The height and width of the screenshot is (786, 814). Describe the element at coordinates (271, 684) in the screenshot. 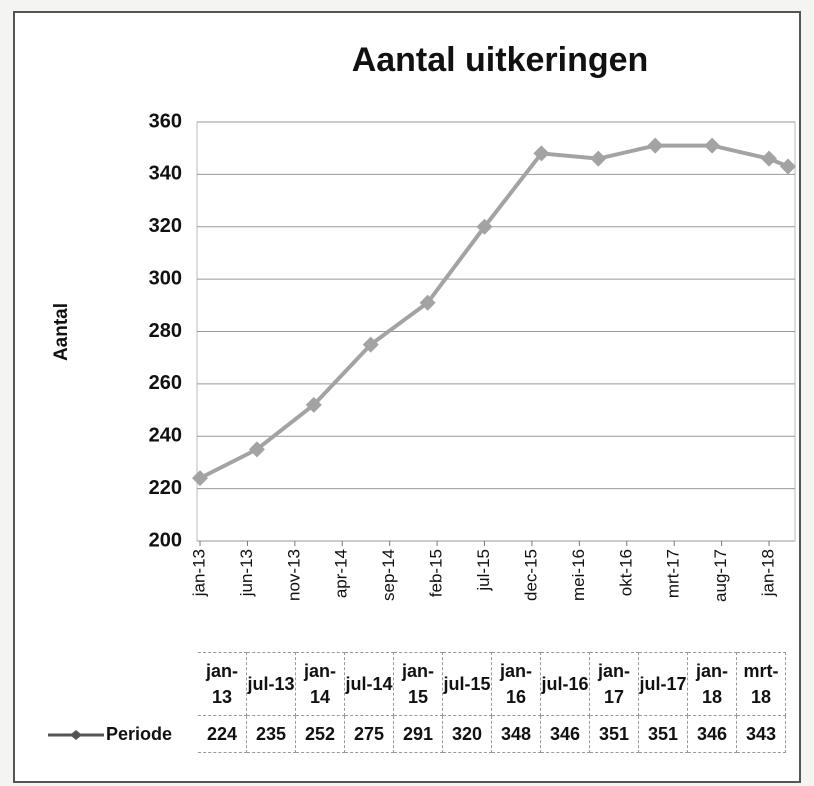

I see `table-period: jul-13` at that location.